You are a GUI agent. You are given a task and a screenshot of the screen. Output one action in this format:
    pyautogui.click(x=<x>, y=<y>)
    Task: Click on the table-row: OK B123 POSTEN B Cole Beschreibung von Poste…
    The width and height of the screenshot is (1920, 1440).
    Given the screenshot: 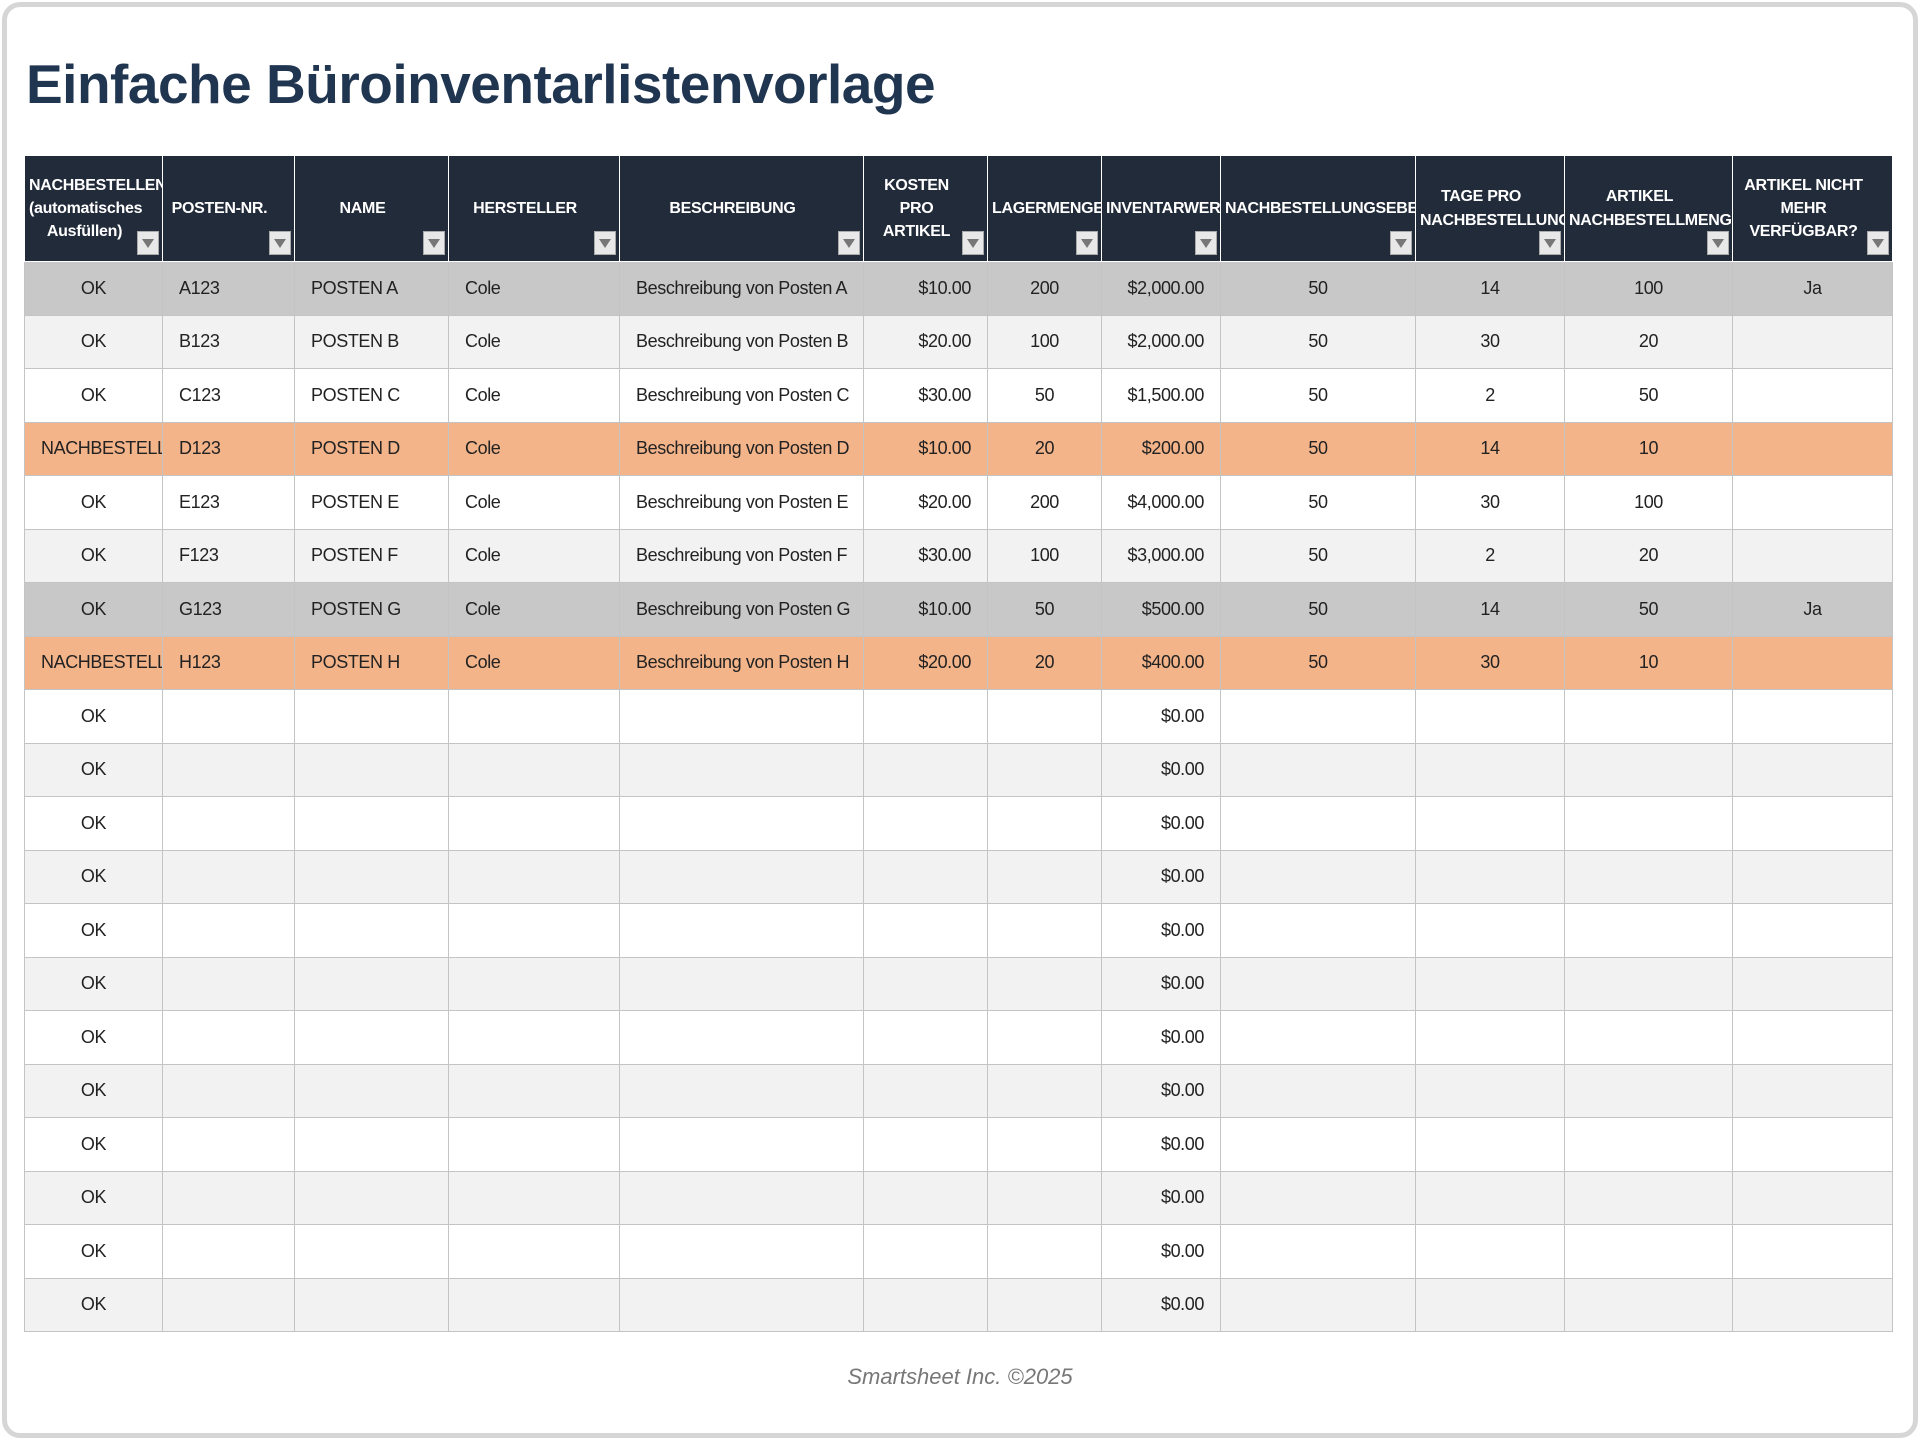 What is the action you would take?
    pyautogui.click(x=958, y=341)
    